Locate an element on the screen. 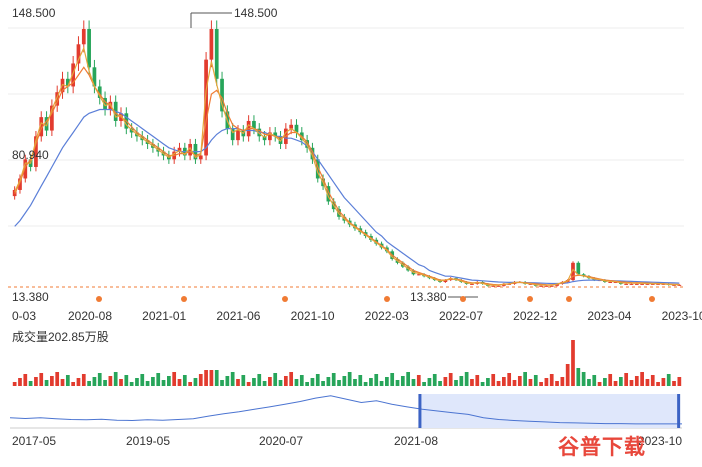  navigator-handle-left is located at coordinates (420, 411).